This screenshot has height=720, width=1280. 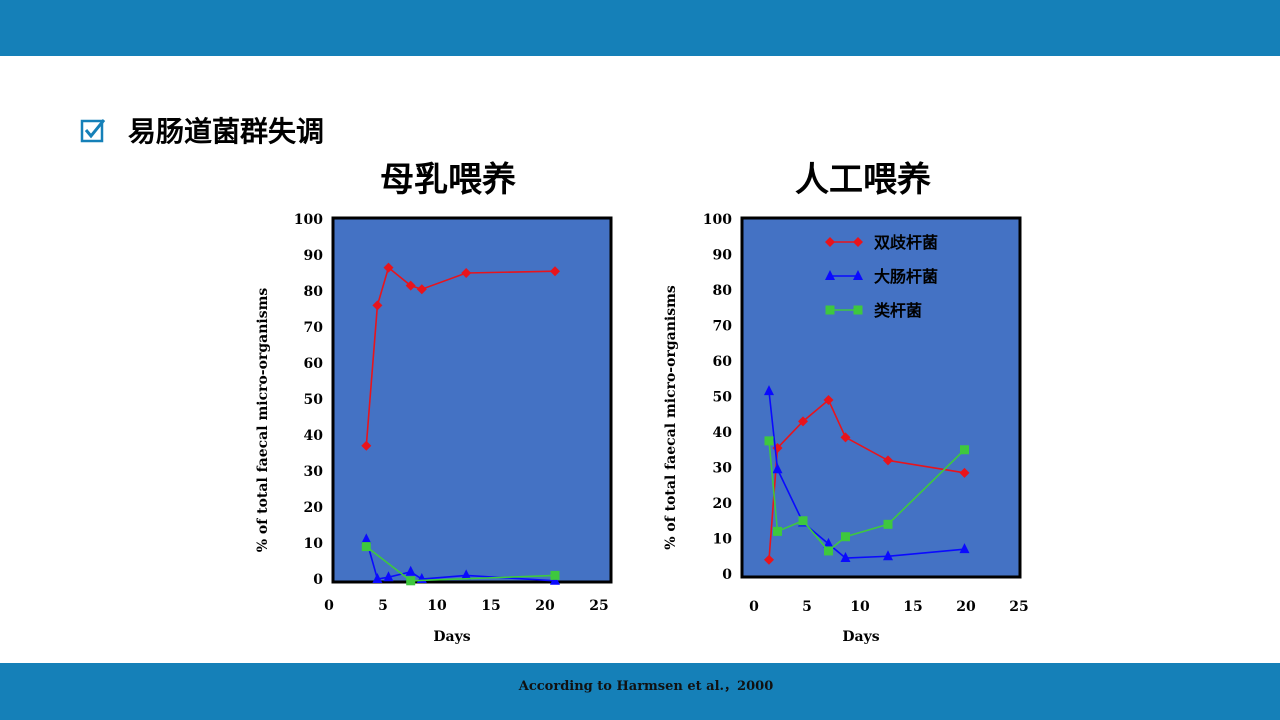 I want to click on legend-label: 大肠杆菌, so click(x=906, y=276).